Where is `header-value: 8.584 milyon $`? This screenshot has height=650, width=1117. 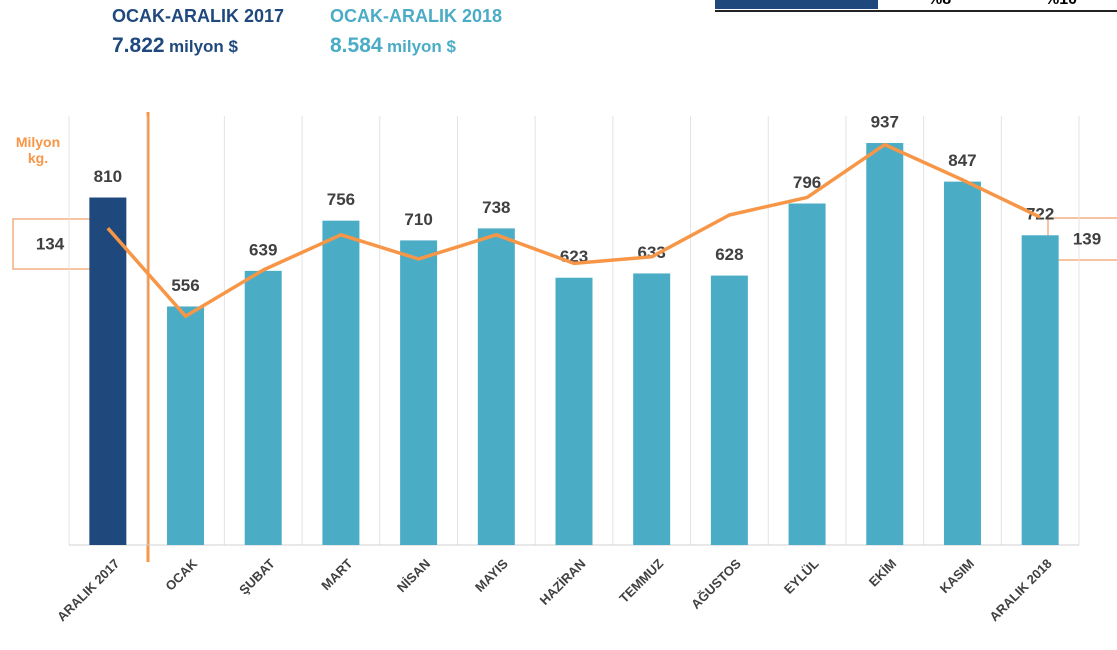 header-value: 8.584 milyon $ is located at coordinates (393, 46).